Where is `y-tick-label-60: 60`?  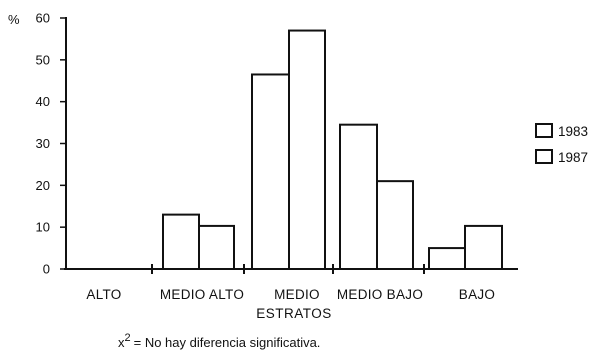 y-tick-label-60: 60 is located at coordinates (43, 18).